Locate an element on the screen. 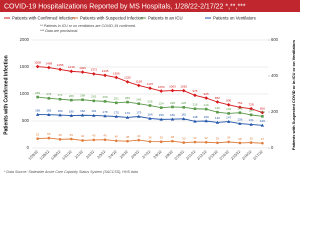  data-label: 34 is located at coordinates (229, 138).